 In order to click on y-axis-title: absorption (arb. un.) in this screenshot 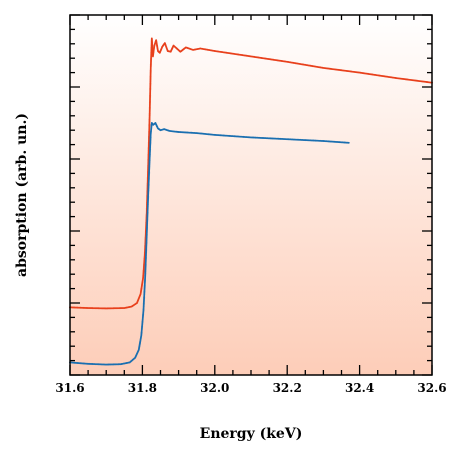, I will do `click(22, 195)`.